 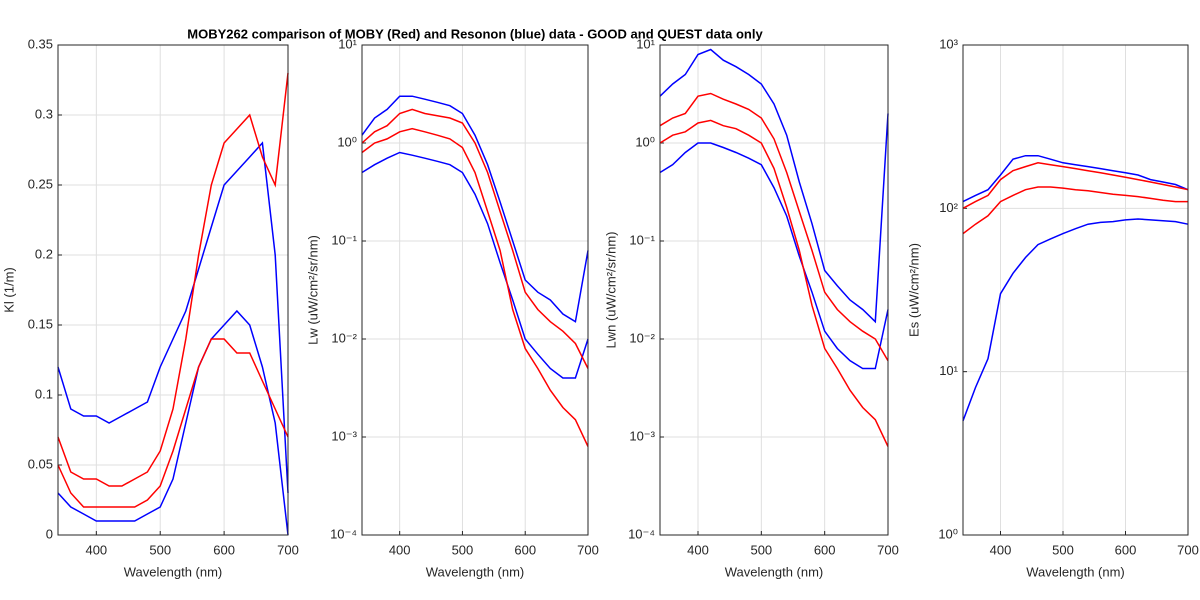 I want to click on y-tick-label: 0, so click(x=49, y=533).